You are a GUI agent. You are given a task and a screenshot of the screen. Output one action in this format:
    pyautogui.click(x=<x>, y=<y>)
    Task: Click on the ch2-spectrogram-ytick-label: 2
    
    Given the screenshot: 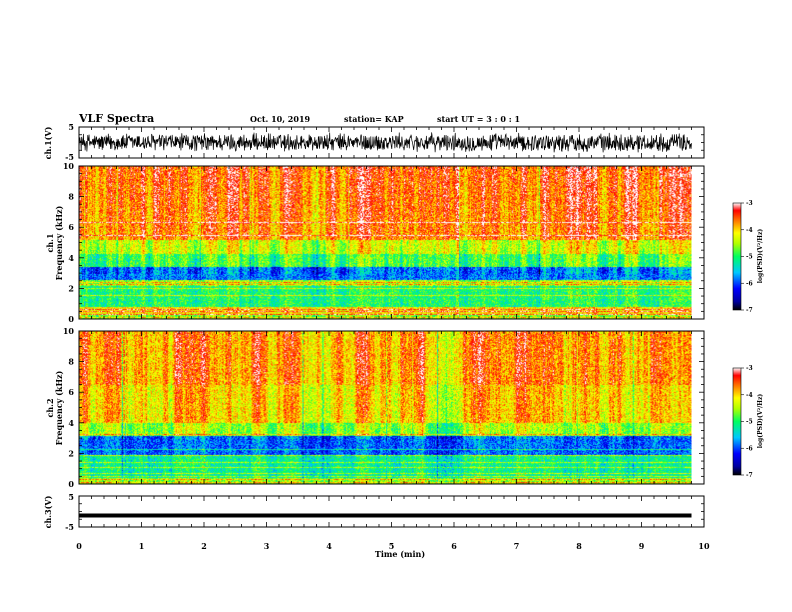 What is the action you would take?
    pyautogui.click(x=71, y=453)
    